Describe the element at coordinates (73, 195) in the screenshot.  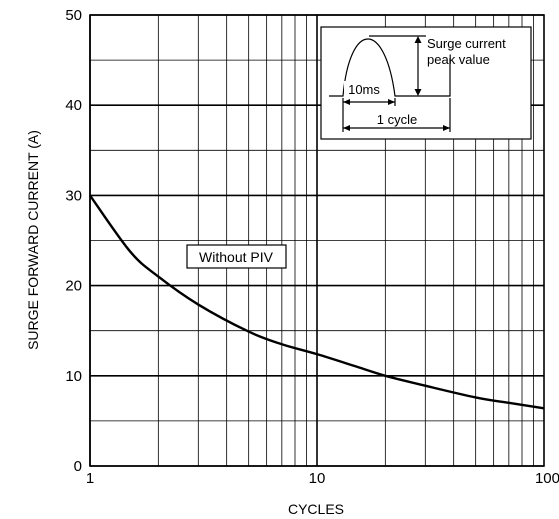
I see `y-tick-label: 30` at that location.